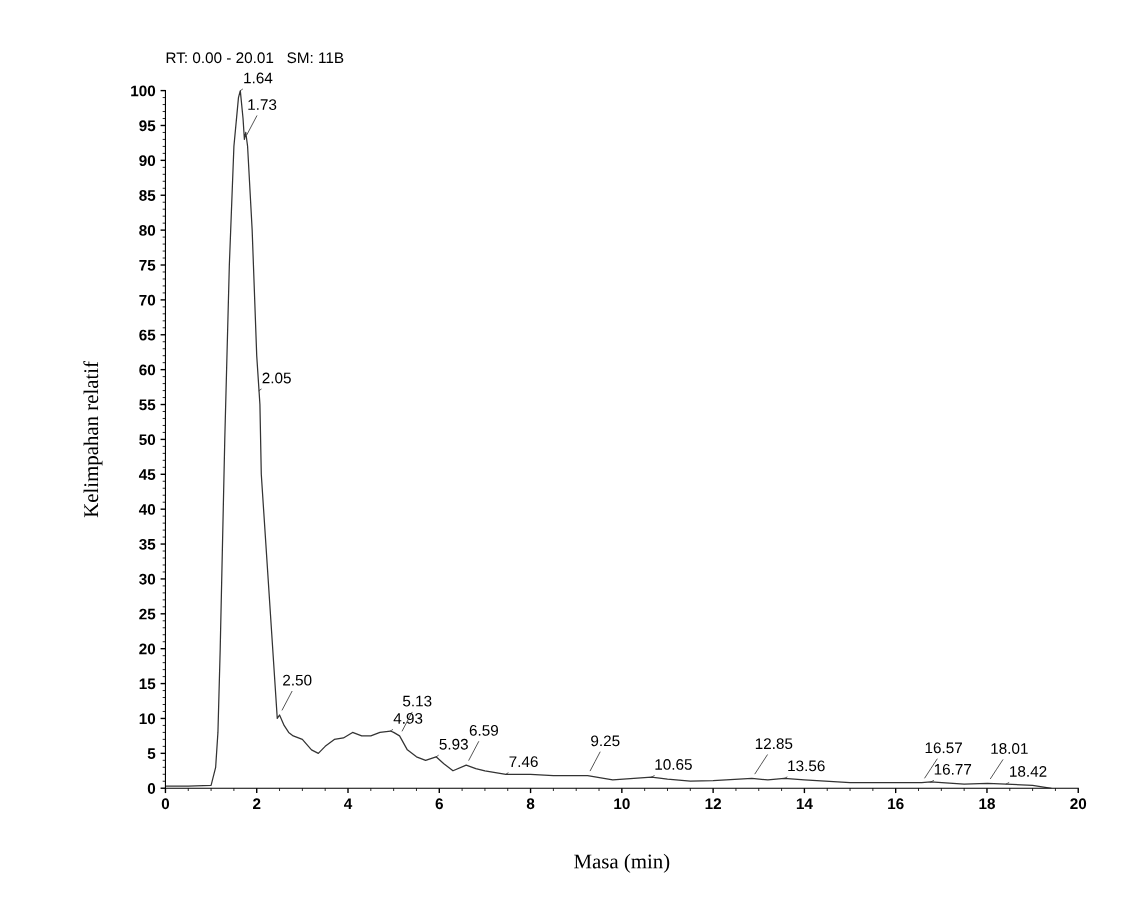 This screenshot has height=906, width=1141. What do you see at coordinates (147, 614) in the screenshot?
I see `y-tick-label: 25` at bounding box center [147, 614].